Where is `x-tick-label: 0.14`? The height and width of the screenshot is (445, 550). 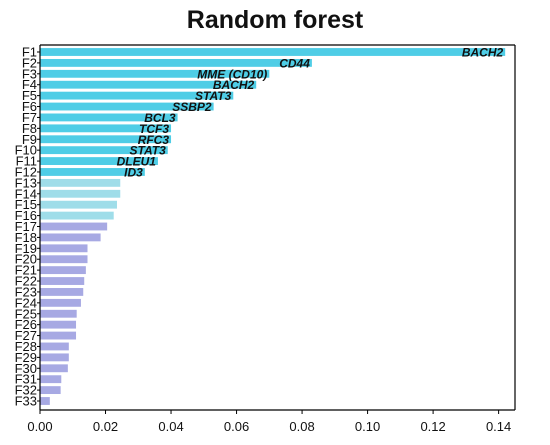 x-tick-label: 0.14 is located at coordinates (498, 426).